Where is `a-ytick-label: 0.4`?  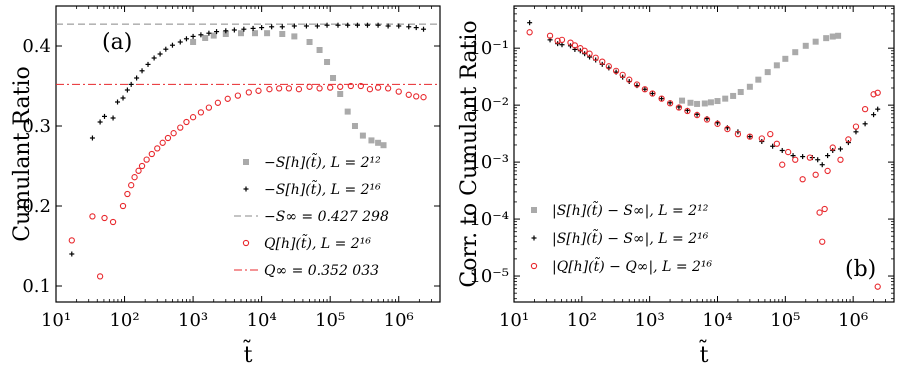 a-ytick-label: 0.4 is located at coordinates (36, 46).